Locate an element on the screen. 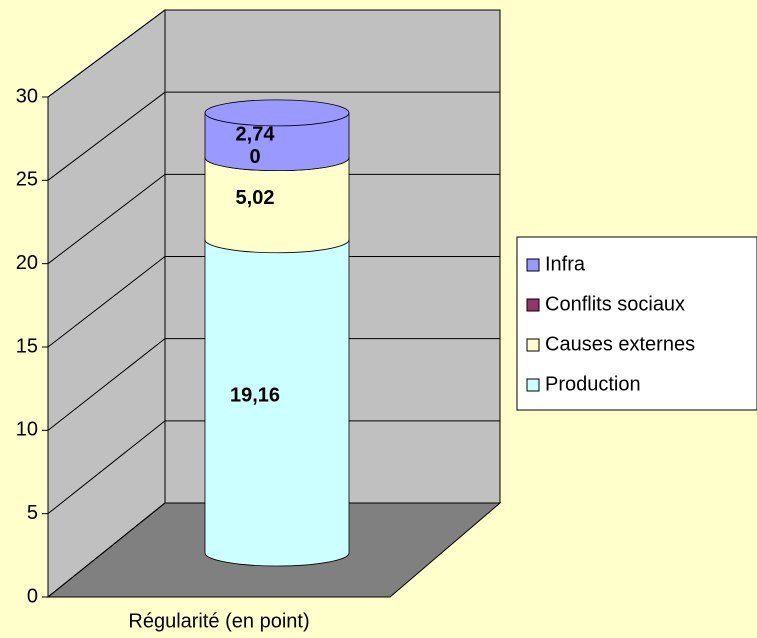 The width and height of the screenshot is (757, 638). data-label: 0 is located at coordinates (254, 157).